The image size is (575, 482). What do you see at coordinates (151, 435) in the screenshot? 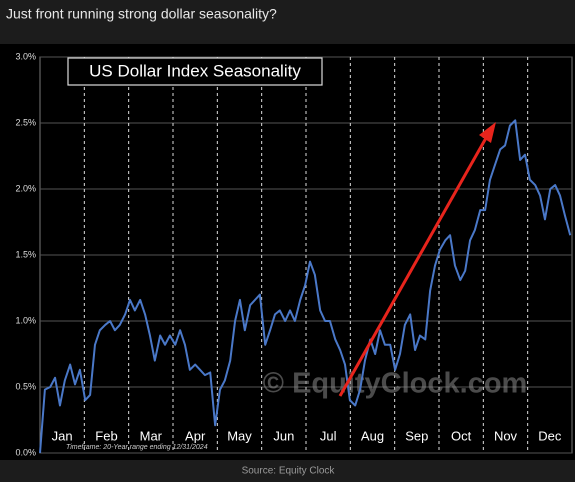
I see `x-tick-label: Mar` at bounding box center [151, 435].